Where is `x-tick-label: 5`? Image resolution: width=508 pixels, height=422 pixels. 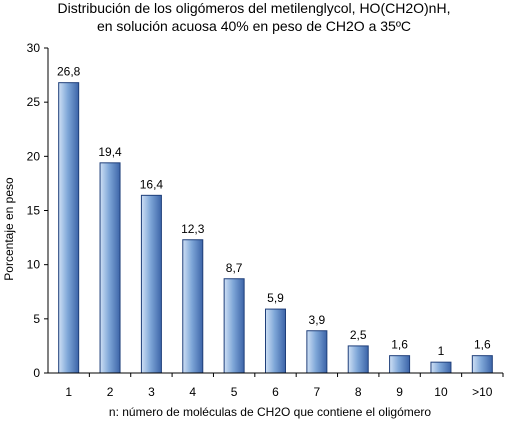
x-tick-label: 5 is located at coordinates (234, 392).